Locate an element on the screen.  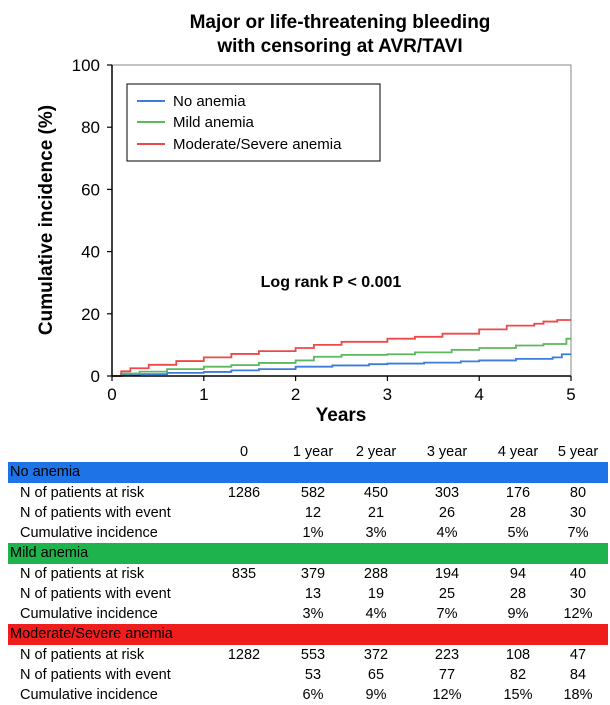
y-axis-label: Cumulative incidence (%) is located at coordinates (46, 220).